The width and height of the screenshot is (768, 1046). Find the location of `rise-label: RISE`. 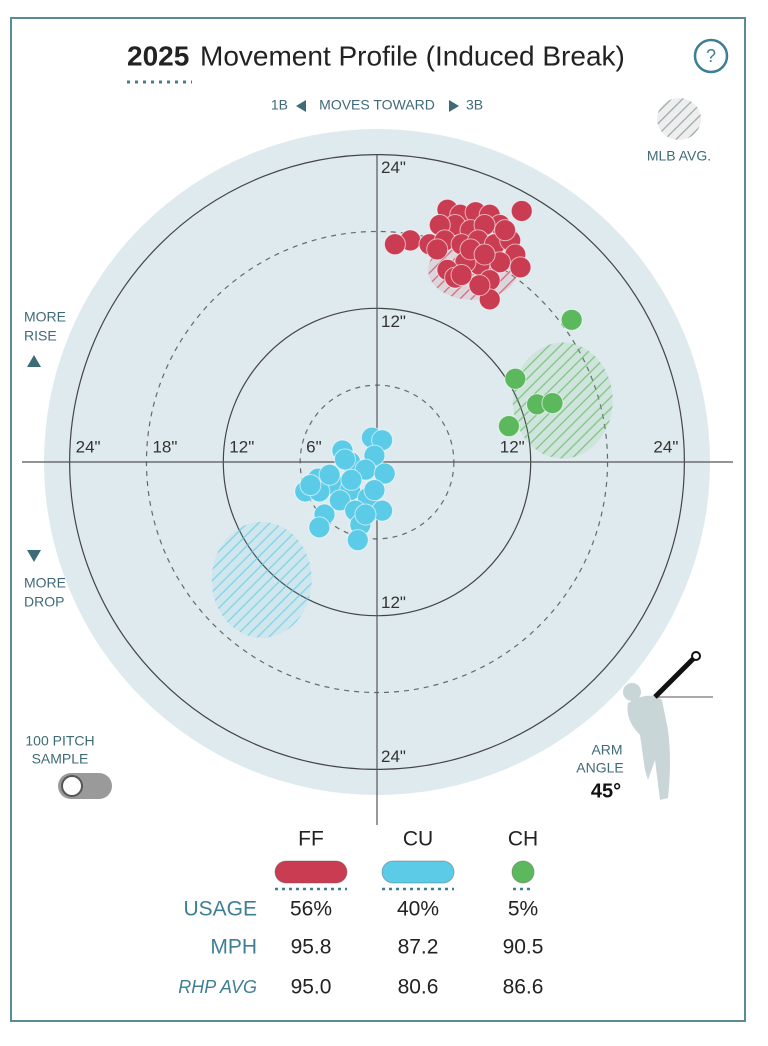

rise-label: RISE is located at coordinates (40, 336).